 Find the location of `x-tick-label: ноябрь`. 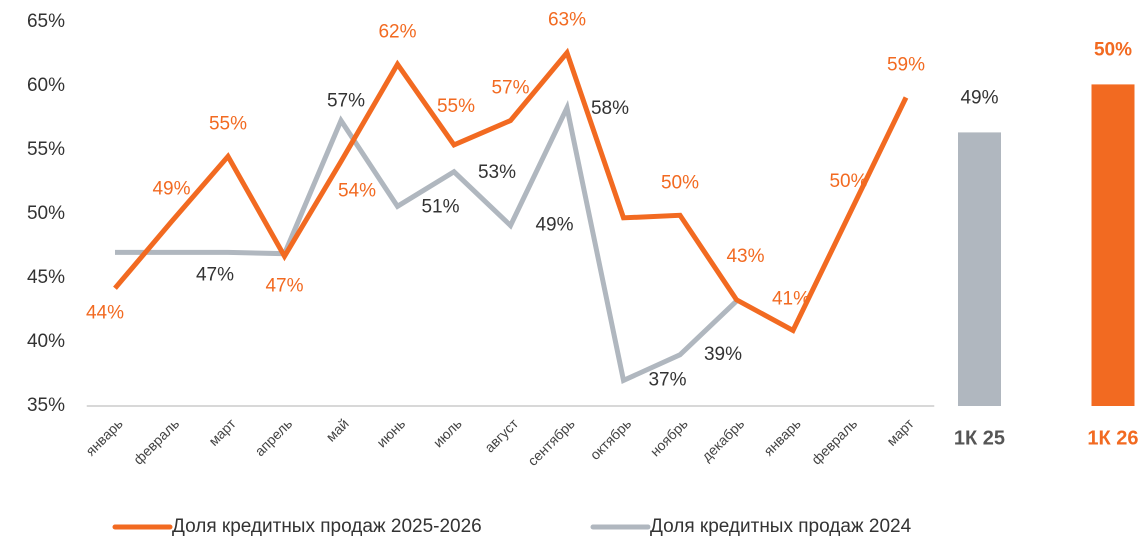

x-tick-label: ноябрь is located at coordinates (669, 437).